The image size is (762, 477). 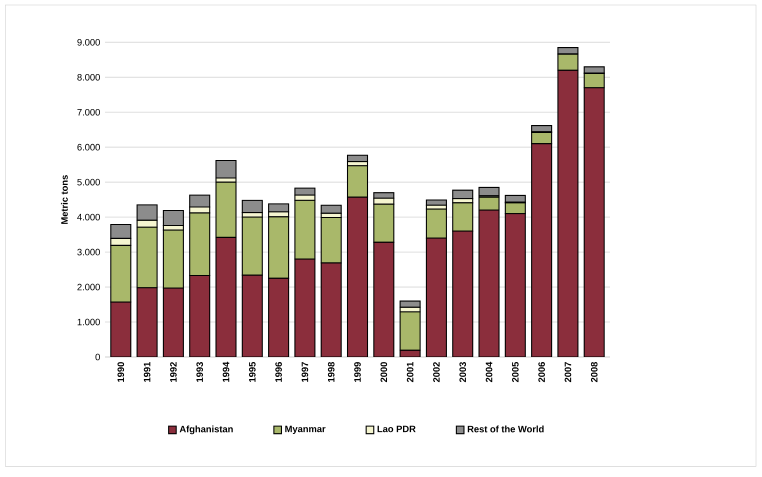 What do you see at coordinates (206, 430) in the screenshot?
I see `legend-label: Afghanistan` at bounding box center [206, 430].